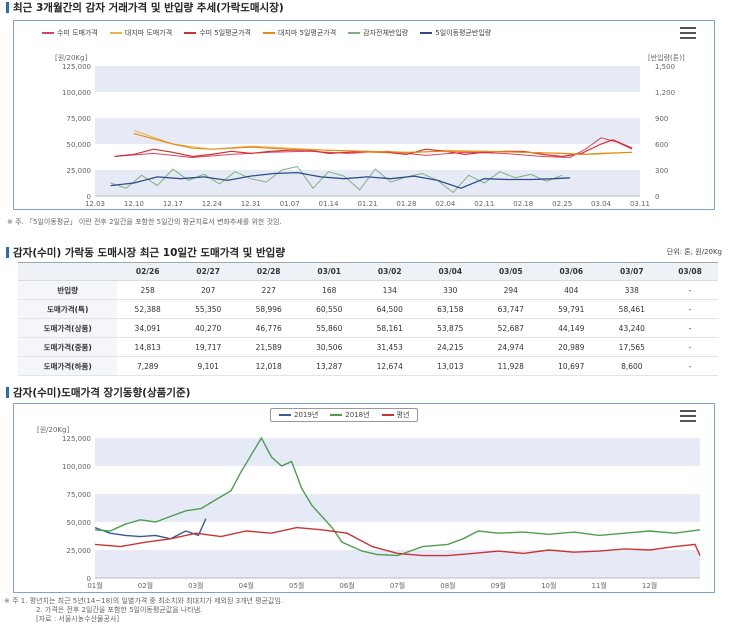 Image resolution: width=730 pixels, height=630 pixels. I want to click on table-cell: 40,270, so click(208, 328).